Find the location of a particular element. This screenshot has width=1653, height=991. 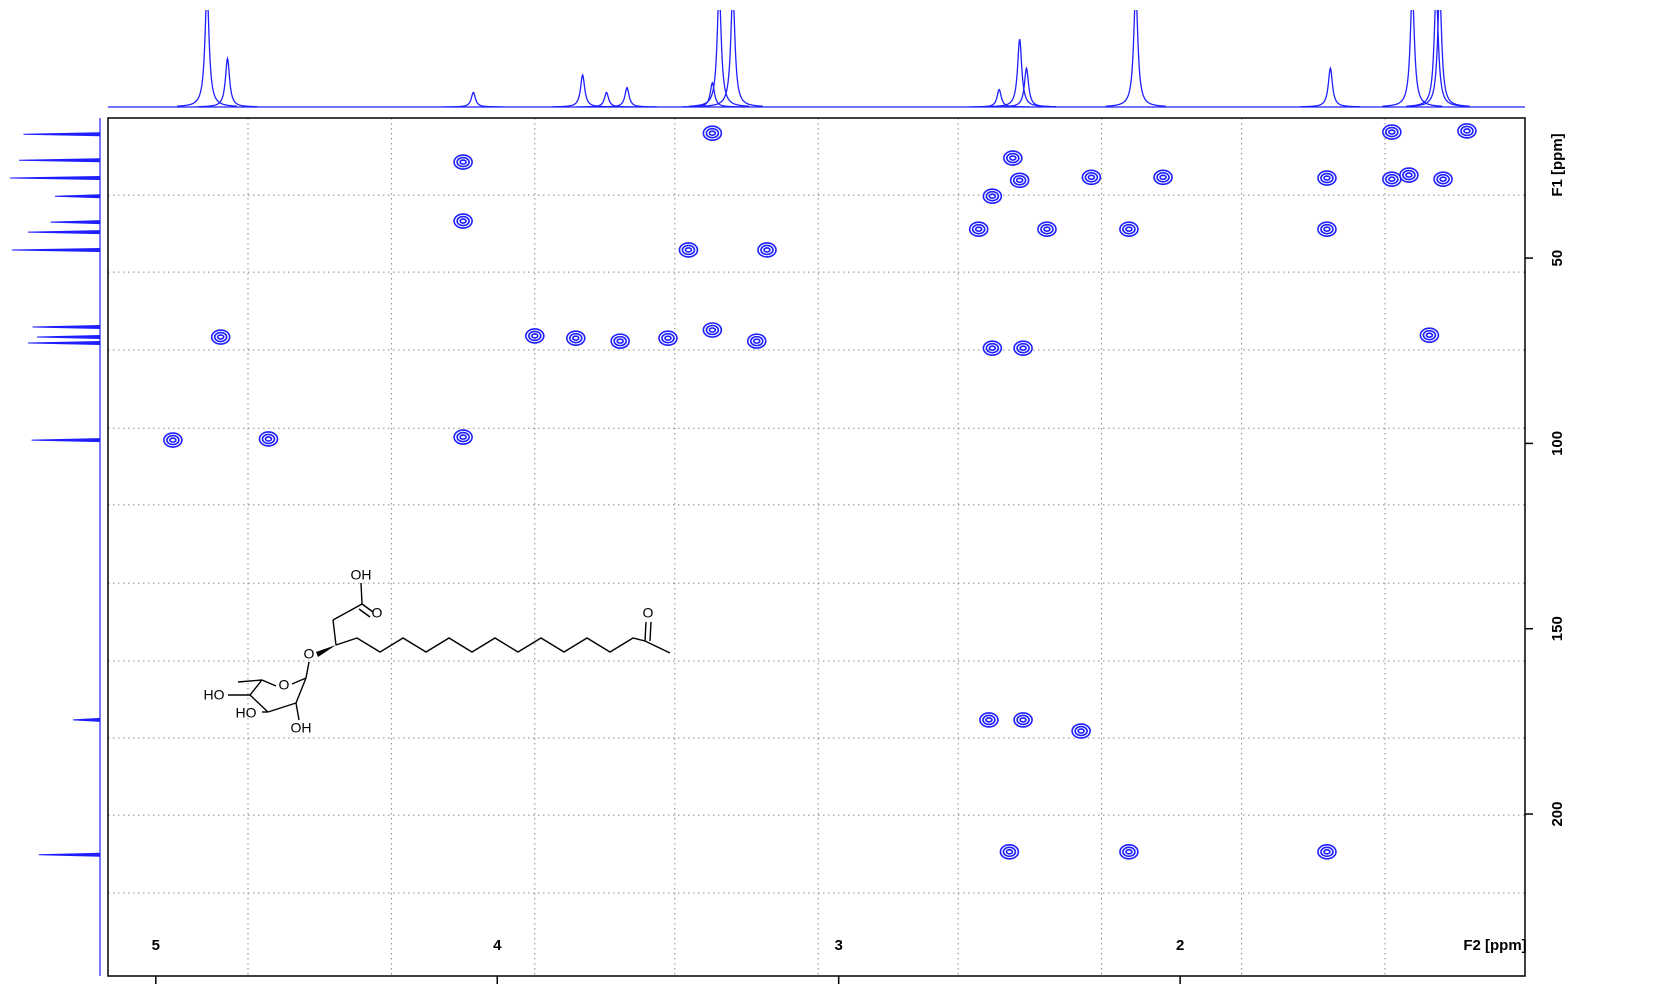

f2-projection is located at coordinates (816, 59).